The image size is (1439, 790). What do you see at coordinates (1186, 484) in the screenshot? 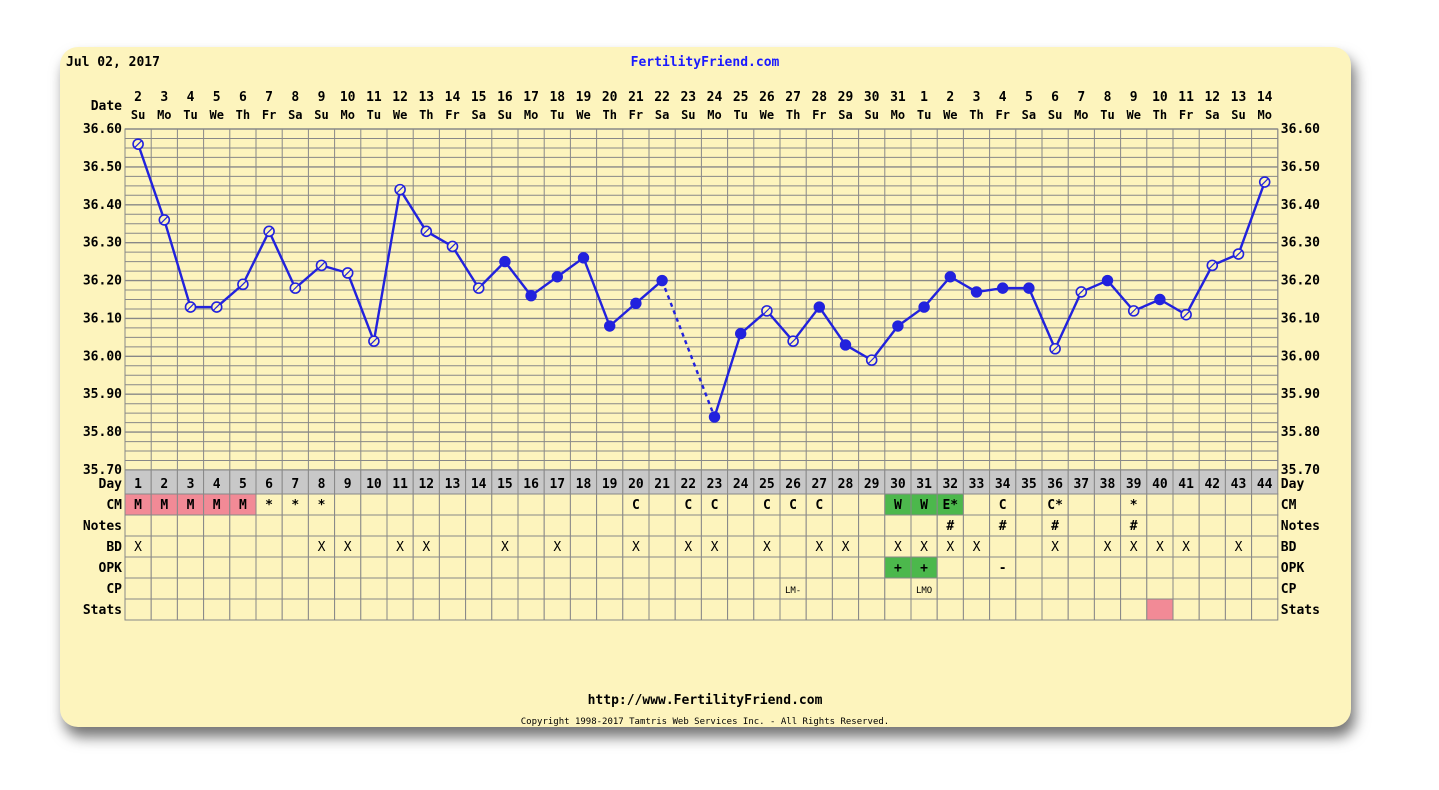
I see `day-value: 41` at bounding box center [1186, 484].